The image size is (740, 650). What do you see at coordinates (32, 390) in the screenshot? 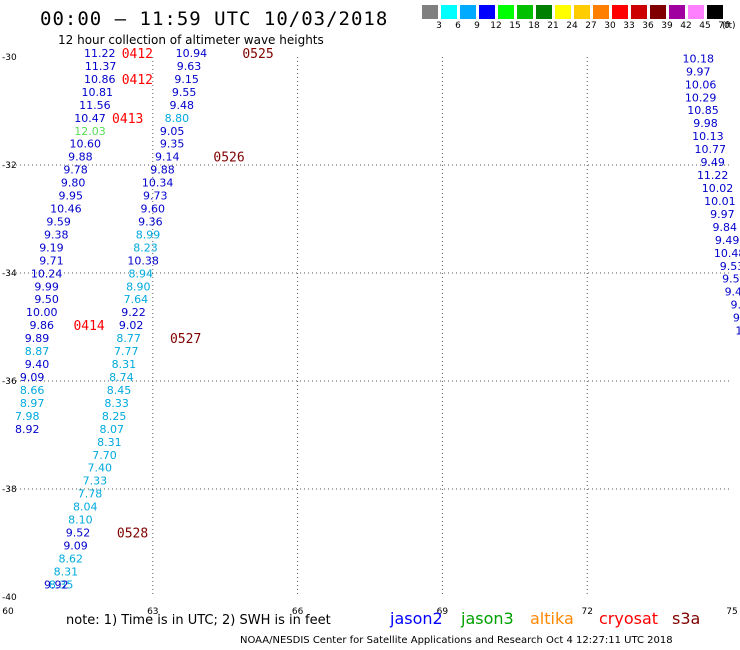
I see `wave-height-point: 8.66` at bounding box center [32, 390].